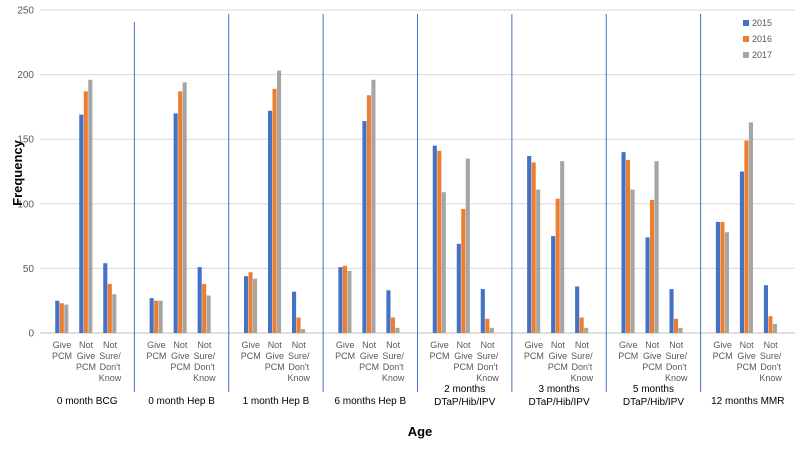 The height and width of the screenshot is (450, 800). I want to click on y-tick-label: 250, so click(25, 11).